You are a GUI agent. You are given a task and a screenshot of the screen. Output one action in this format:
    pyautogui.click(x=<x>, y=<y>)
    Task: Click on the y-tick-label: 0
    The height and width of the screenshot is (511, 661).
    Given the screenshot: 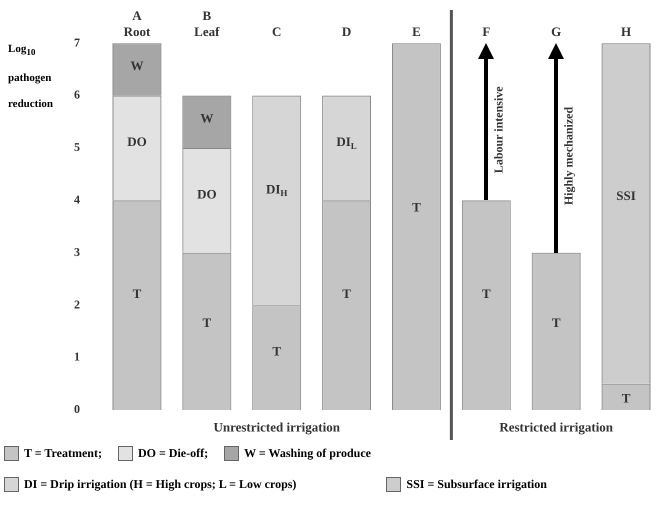 What is the action you would take?
    pyautogui.click(x=77, y=409)
    